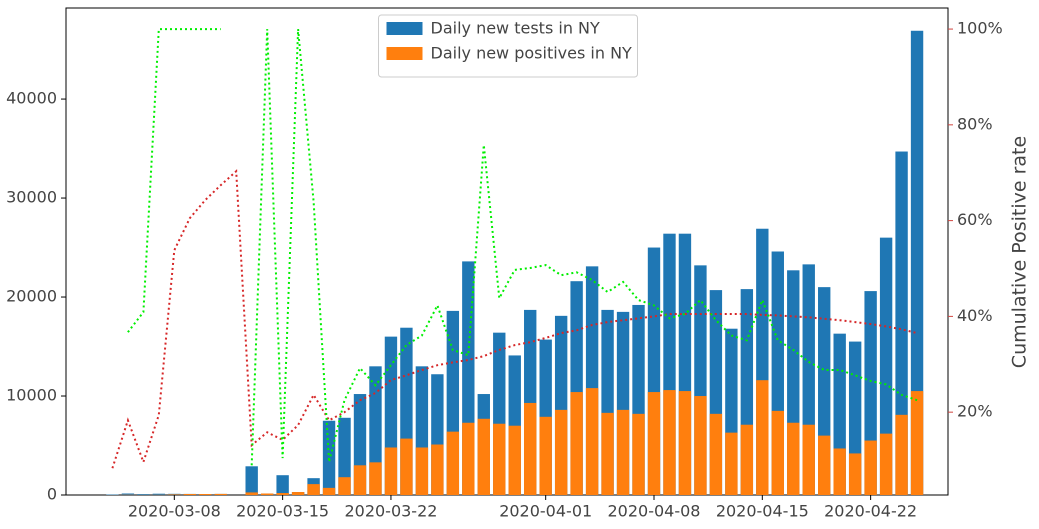 The image size is (1039, 529). I want to click on y-tick-label: 0, so click(52, 494).